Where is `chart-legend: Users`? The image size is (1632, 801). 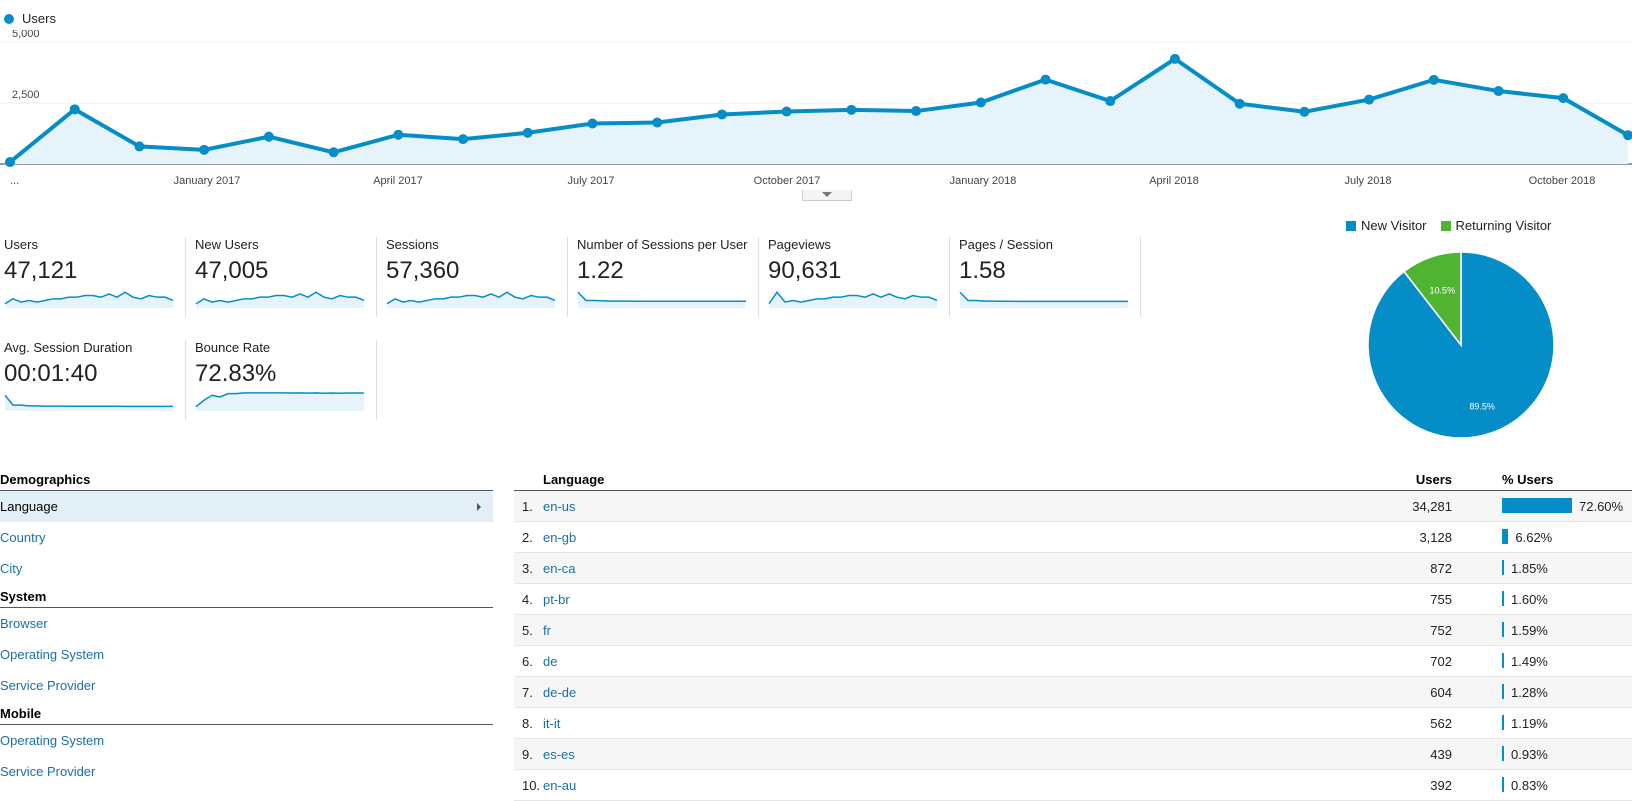
chart-legend: Users is located at coordinates (30, 18).